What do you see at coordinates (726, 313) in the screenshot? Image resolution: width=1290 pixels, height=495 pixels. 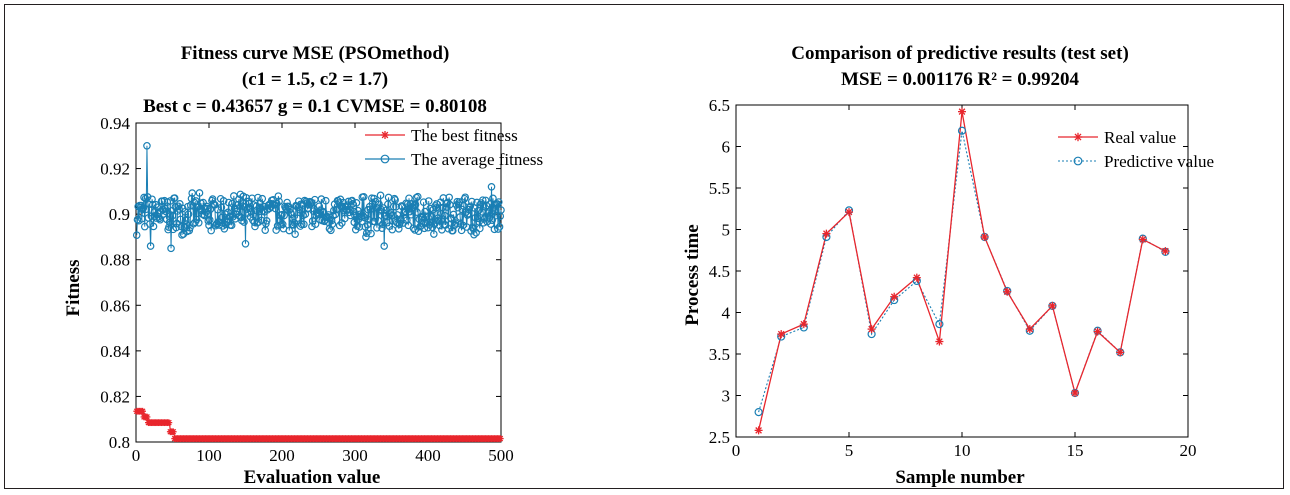 I see `right-y-tick-label: 4` at bounding box center [726, 313].